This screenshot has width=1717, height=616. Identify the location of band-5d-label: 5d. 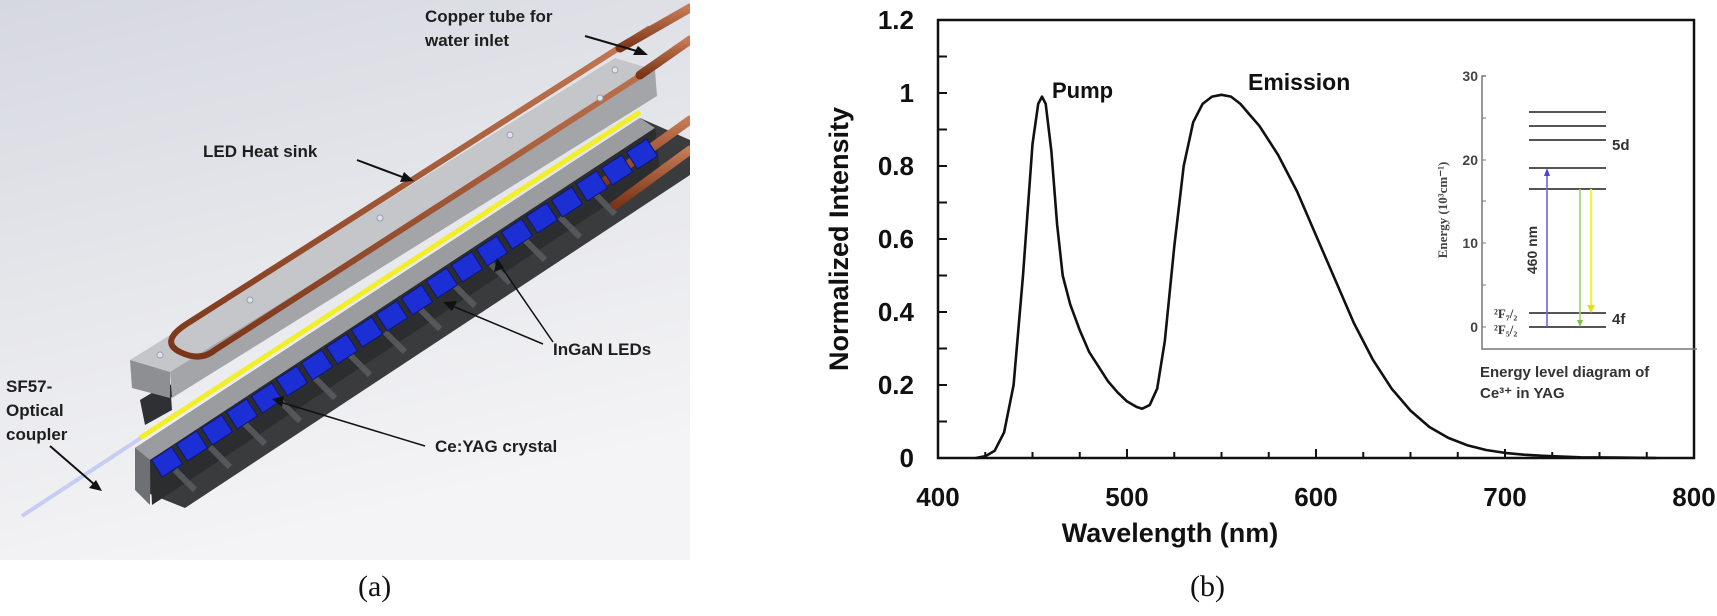
(1621, 145).